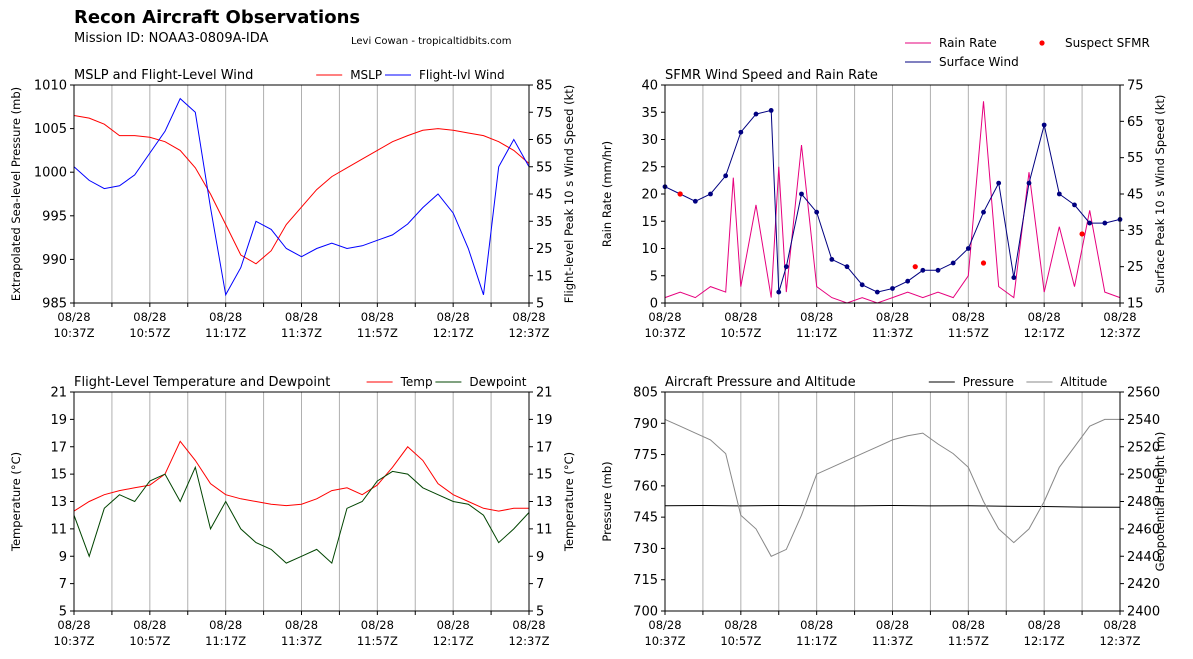 The image size is (1193, 659). What do you see at coordinates (163, 75) in the screenshot?
I see `panel-title: MSLP and Flight-Level Wind` at bounding box center [163, 75].